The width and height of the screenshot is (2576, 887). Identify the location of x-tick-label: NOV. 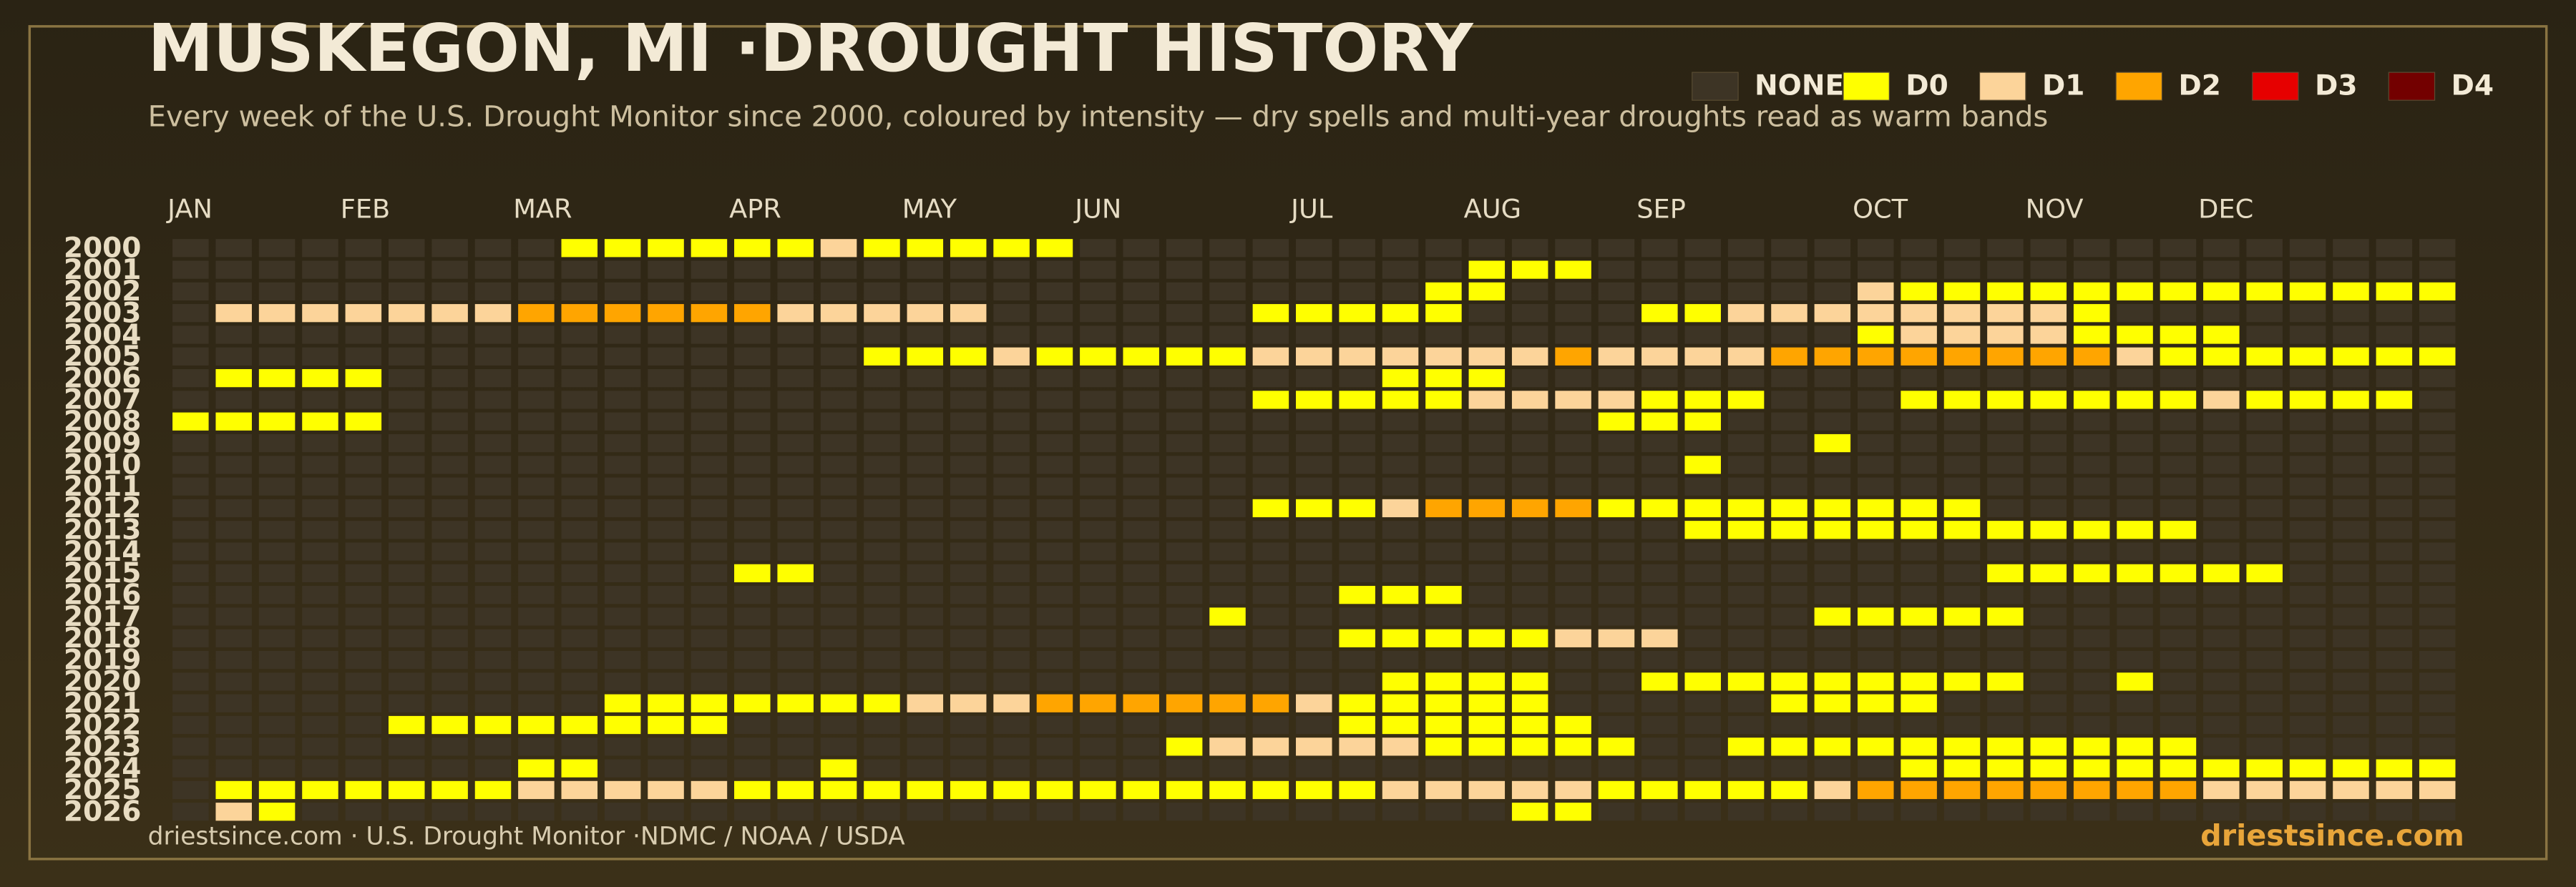
(2055, 209).